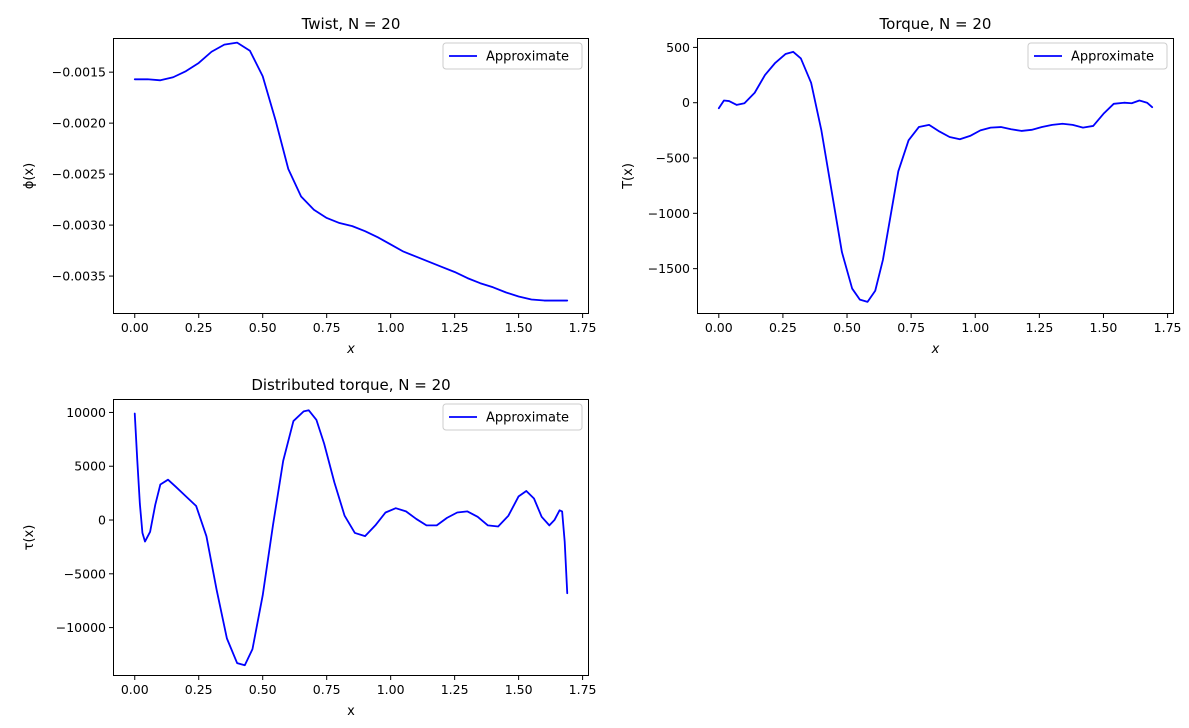 The width and height of the screenshot is (1189, 728). I want to click on y-tick-label: −0.0015, so click(79, 72).